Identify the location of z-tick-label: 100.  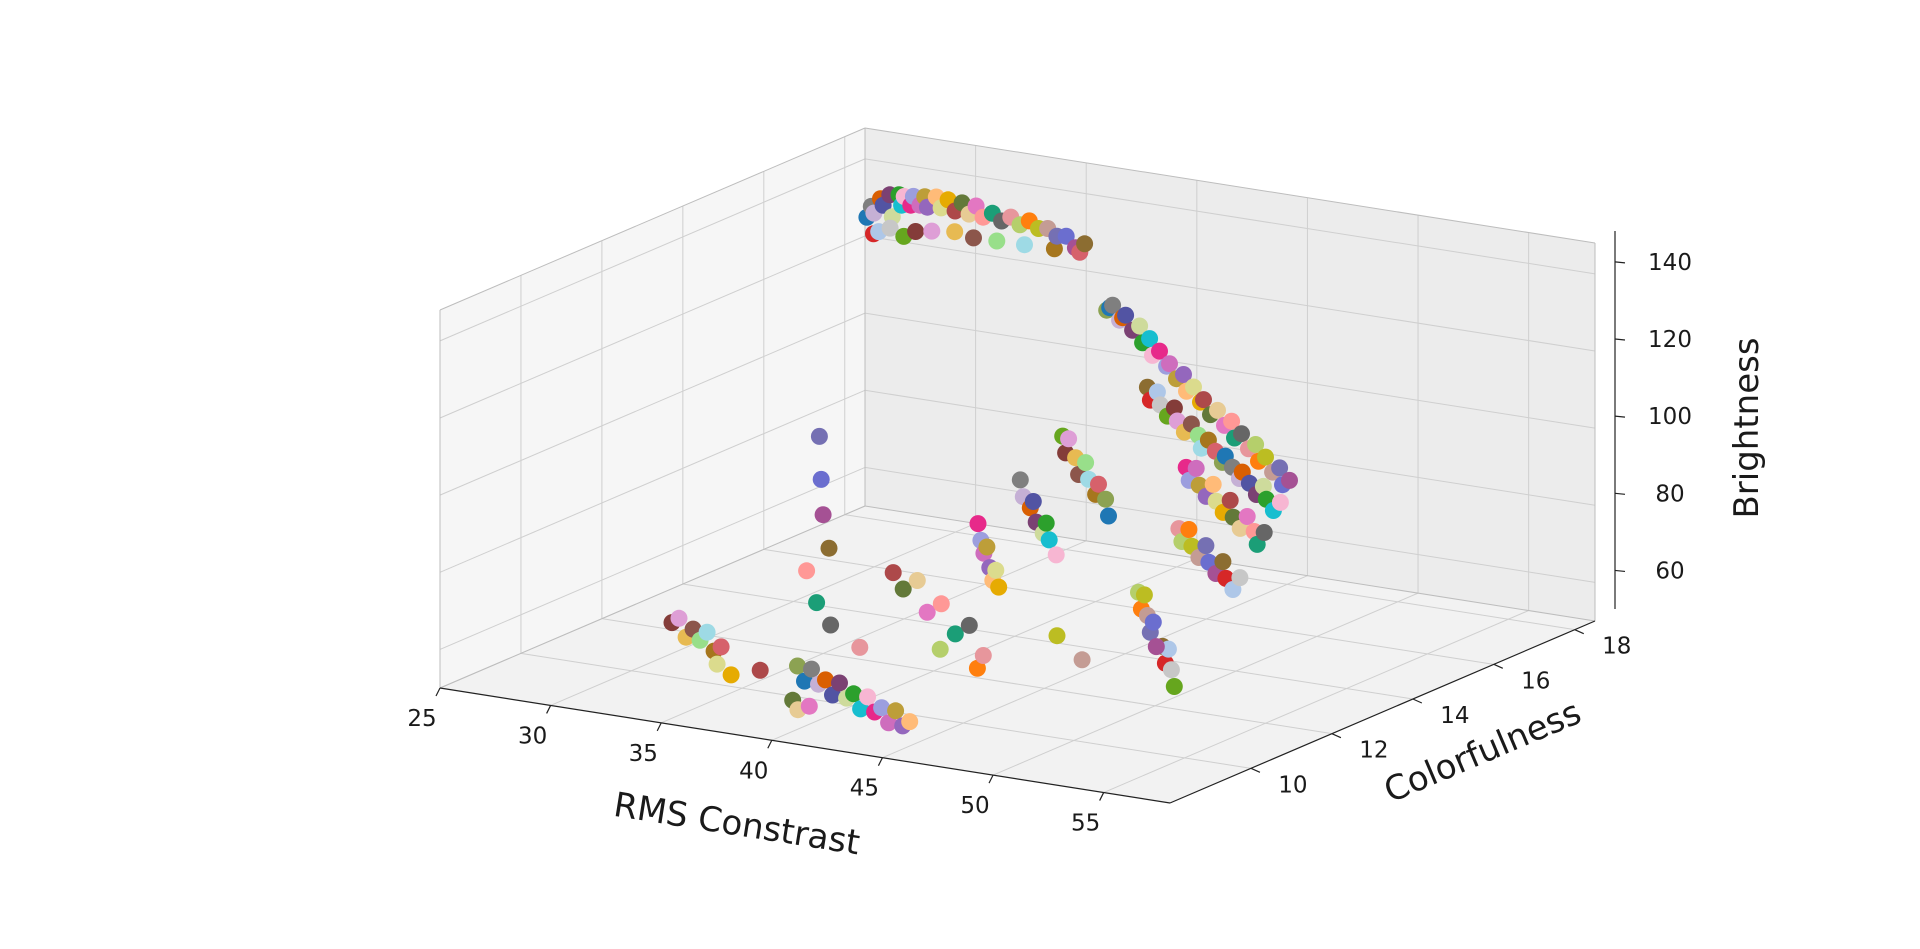
(1670, 417).